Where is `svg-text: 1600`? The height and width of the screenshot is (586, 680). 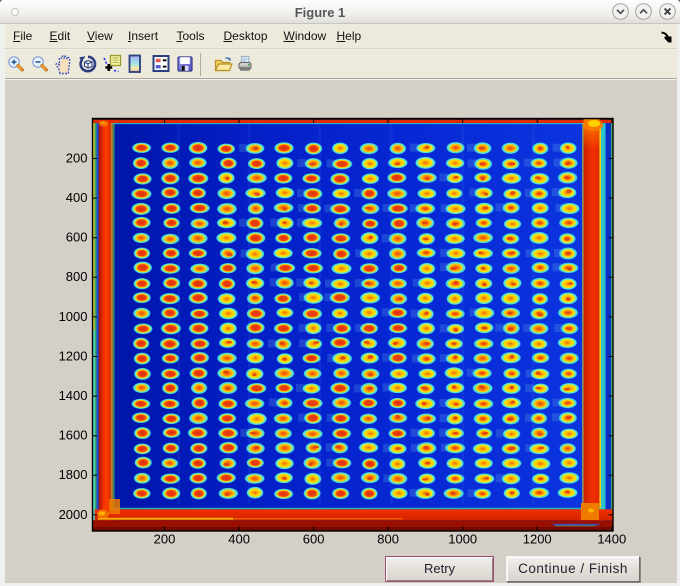
svg-text: 1600 is located at coordinates (73, 435).